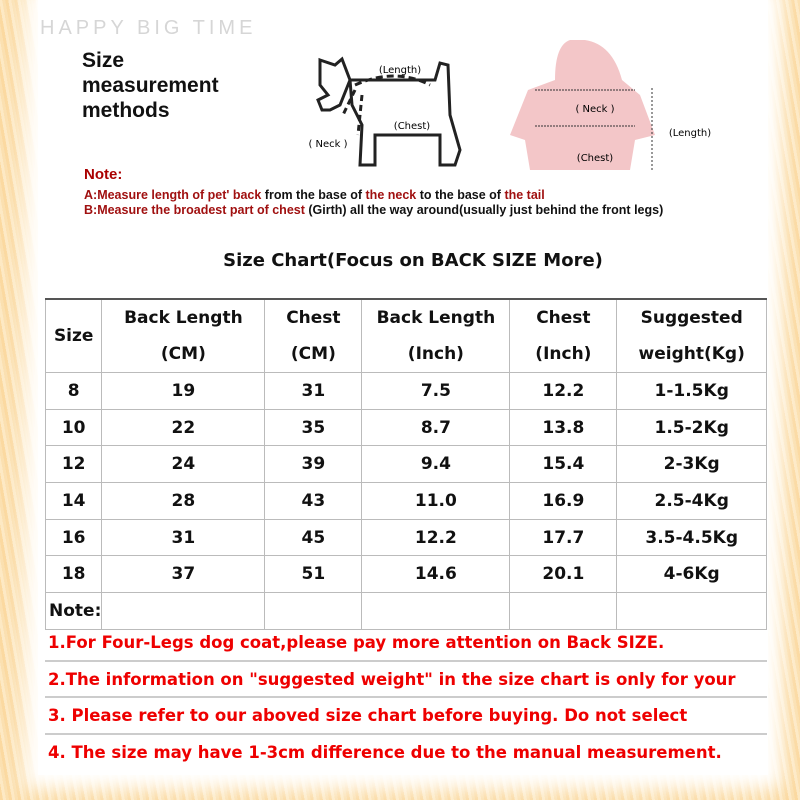  I want to click on table-cell: 2.5-4Kg, so click(691, 501).